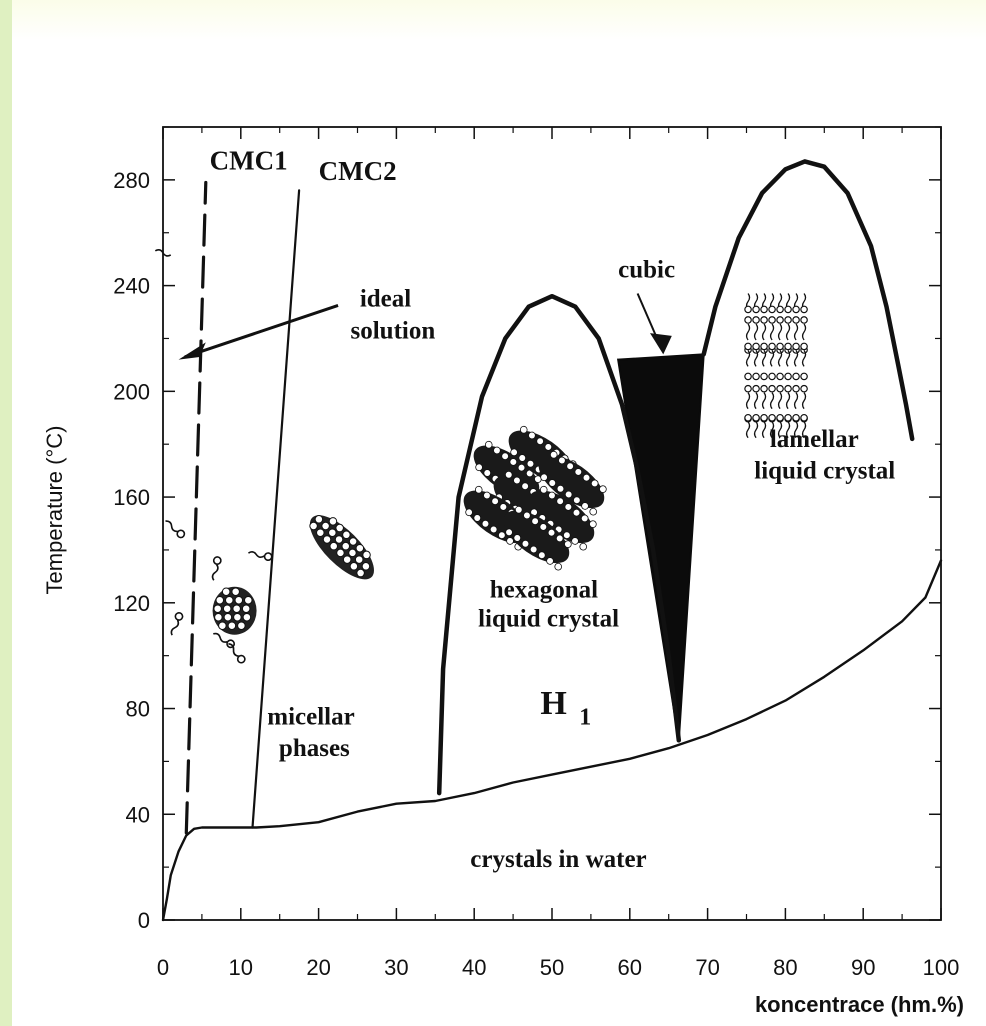 Image resolution: width=986 pixels, height=1026 pixels. I want to click on region-cubic, so click(660, 547).